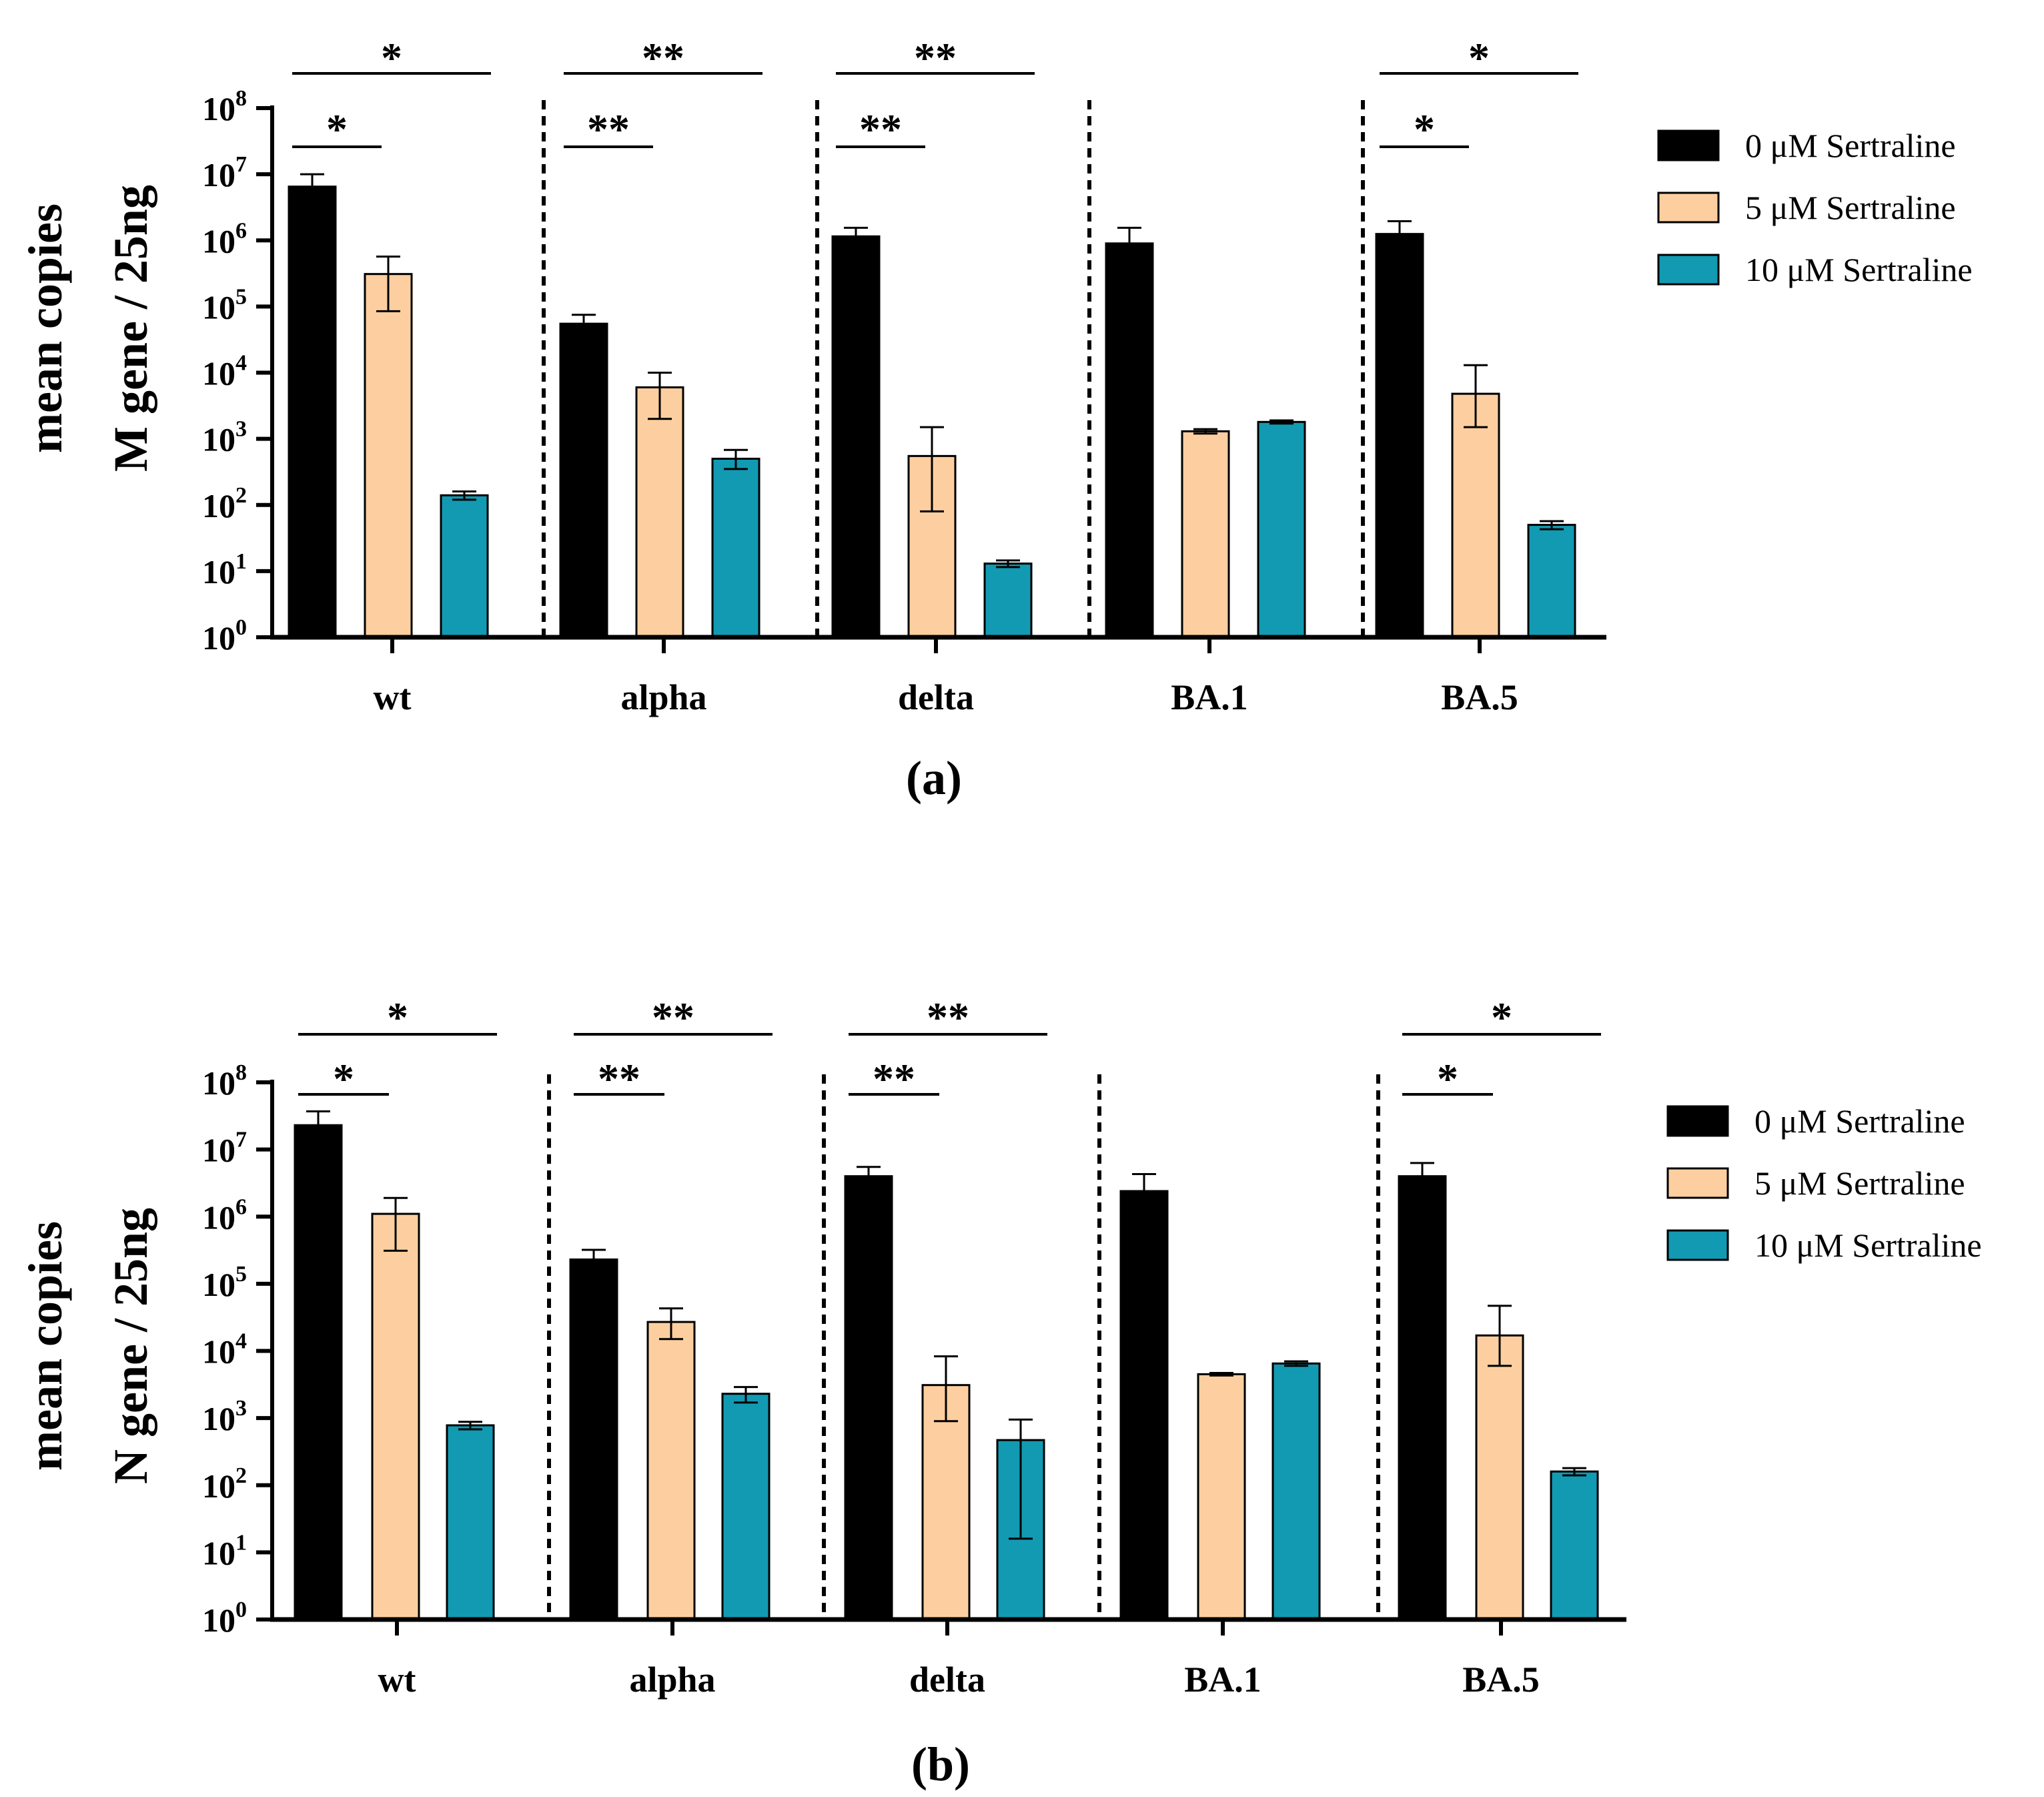  Describe the element at coordinates (130, 1346) in the screenshot. I see `y-axis-title: N gene / 25ng` at that location.